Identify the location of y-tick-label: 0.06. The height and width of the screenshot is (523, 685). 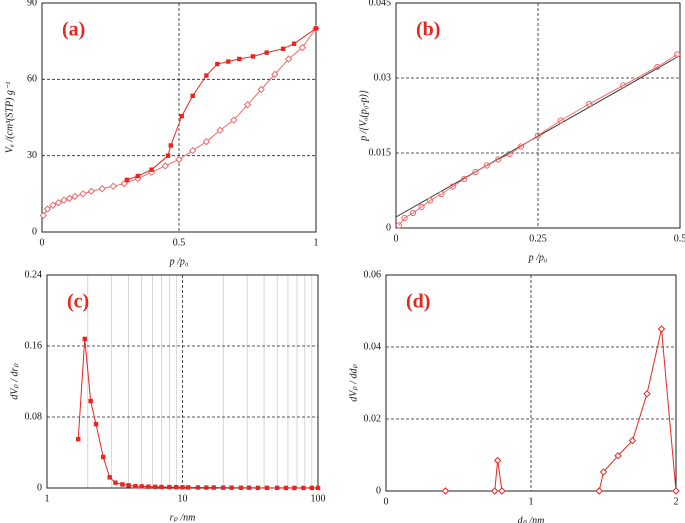
(373, 274).